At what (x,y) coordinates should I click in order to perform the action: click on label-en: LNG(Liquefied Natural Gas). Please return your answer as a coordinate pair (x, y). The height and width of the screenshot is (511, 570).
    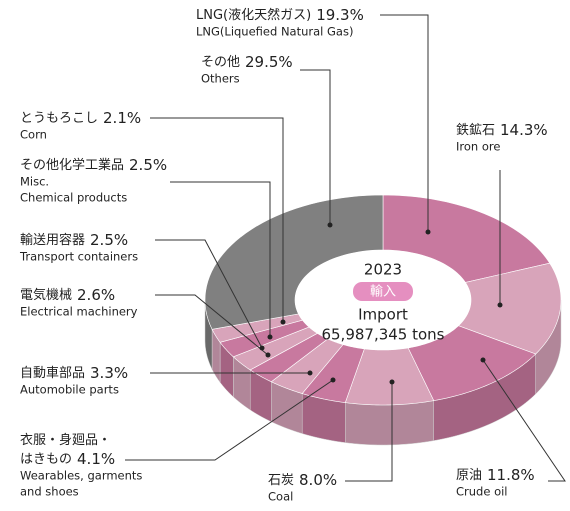
    Looking at the image, I should click on (274, 32).